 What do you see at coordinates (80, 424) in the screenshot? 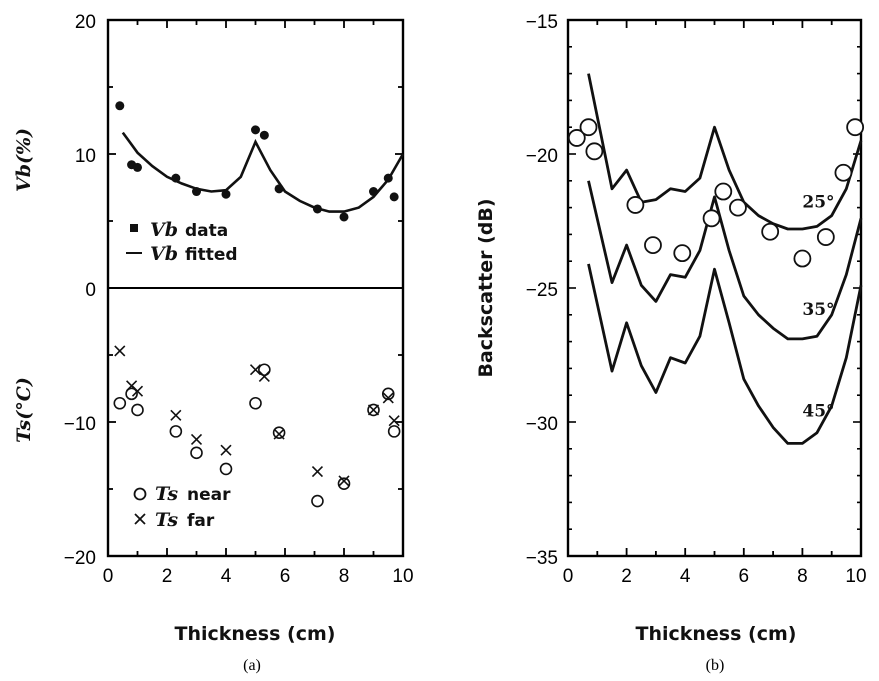
I see `panel-a-ytick-neg10: −10` at bounding box center [80, 424].